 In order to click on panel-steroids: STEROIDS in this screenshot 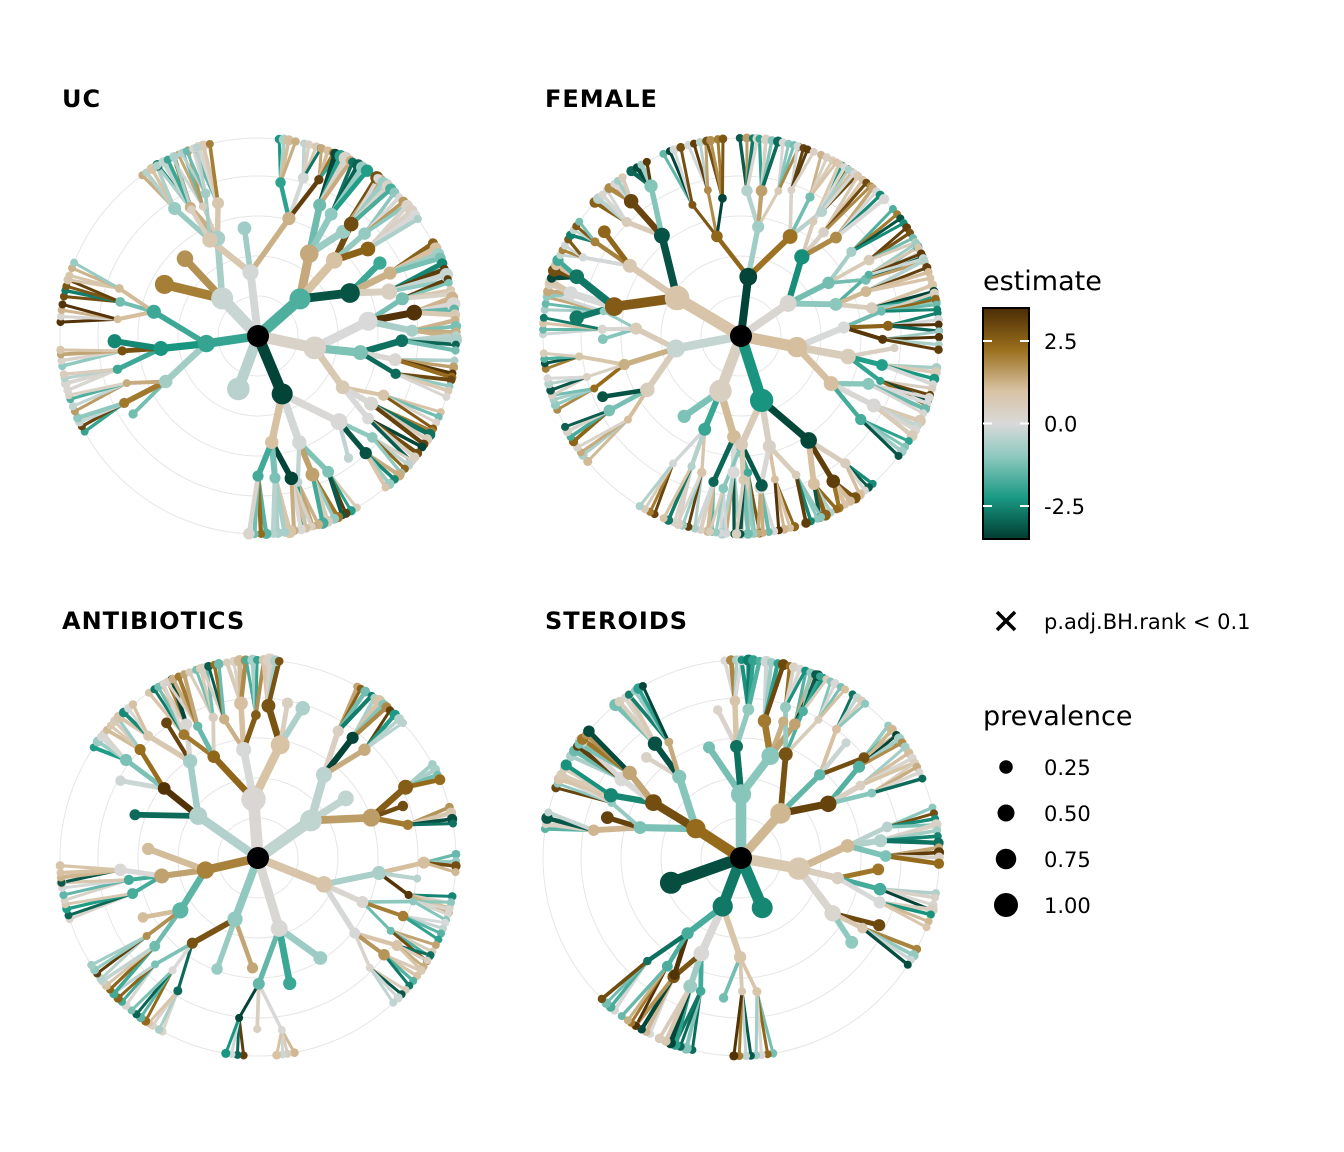, I will do `click(742, 834)`.